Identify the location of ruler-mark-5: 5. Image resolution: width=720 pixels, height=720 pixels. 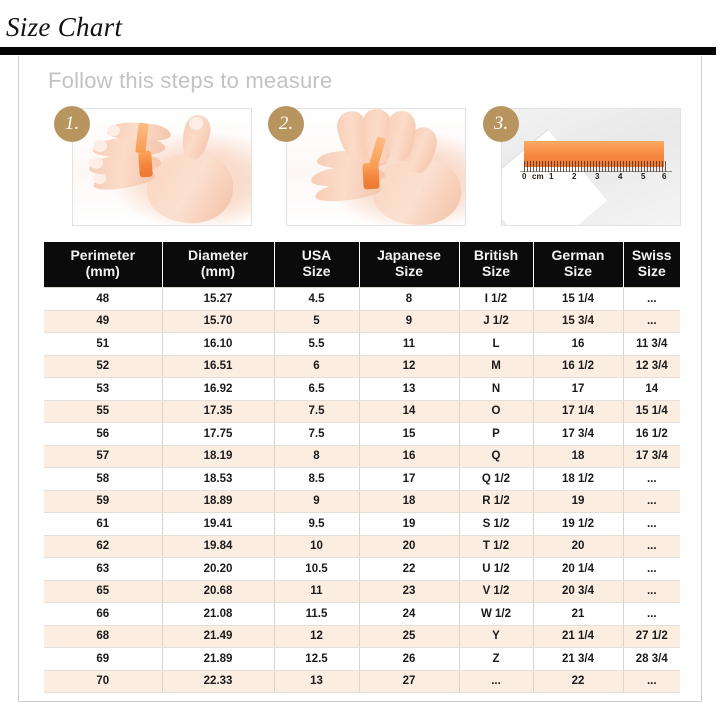
(643, 176).